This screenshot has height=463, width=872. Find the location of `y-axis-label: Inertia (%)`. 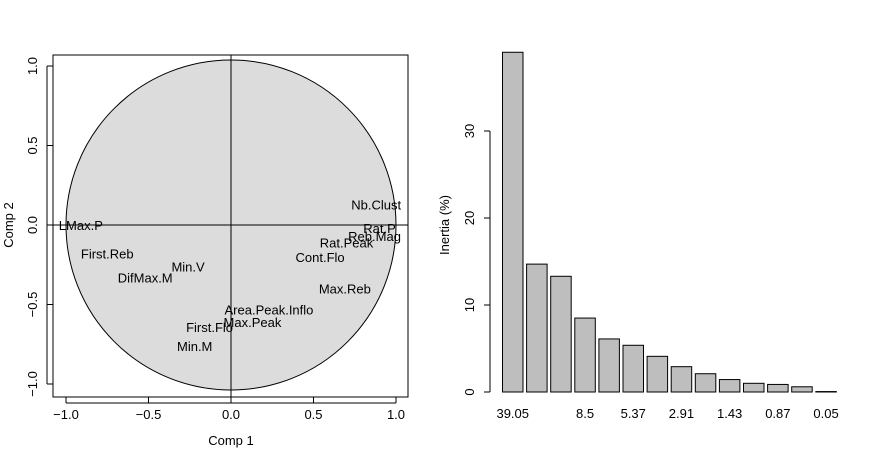

y-axis-label: Inertia (%) is located at coordinates (444, 225).